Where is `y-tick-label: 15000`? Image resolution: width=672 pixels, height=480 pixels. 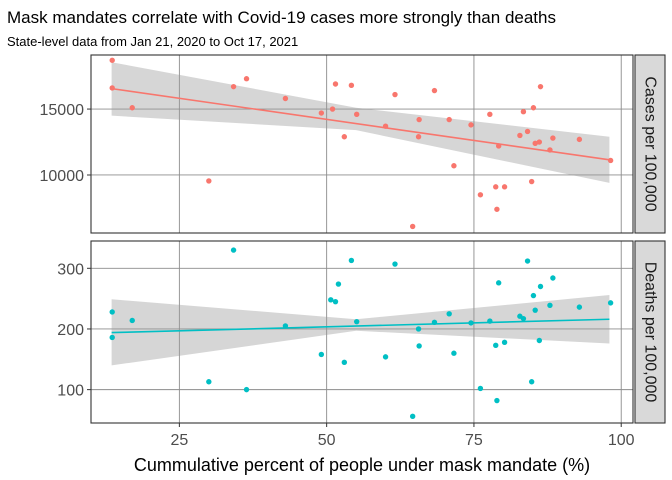 y-tick-label: 15000 is located at coordinates (62, 110).